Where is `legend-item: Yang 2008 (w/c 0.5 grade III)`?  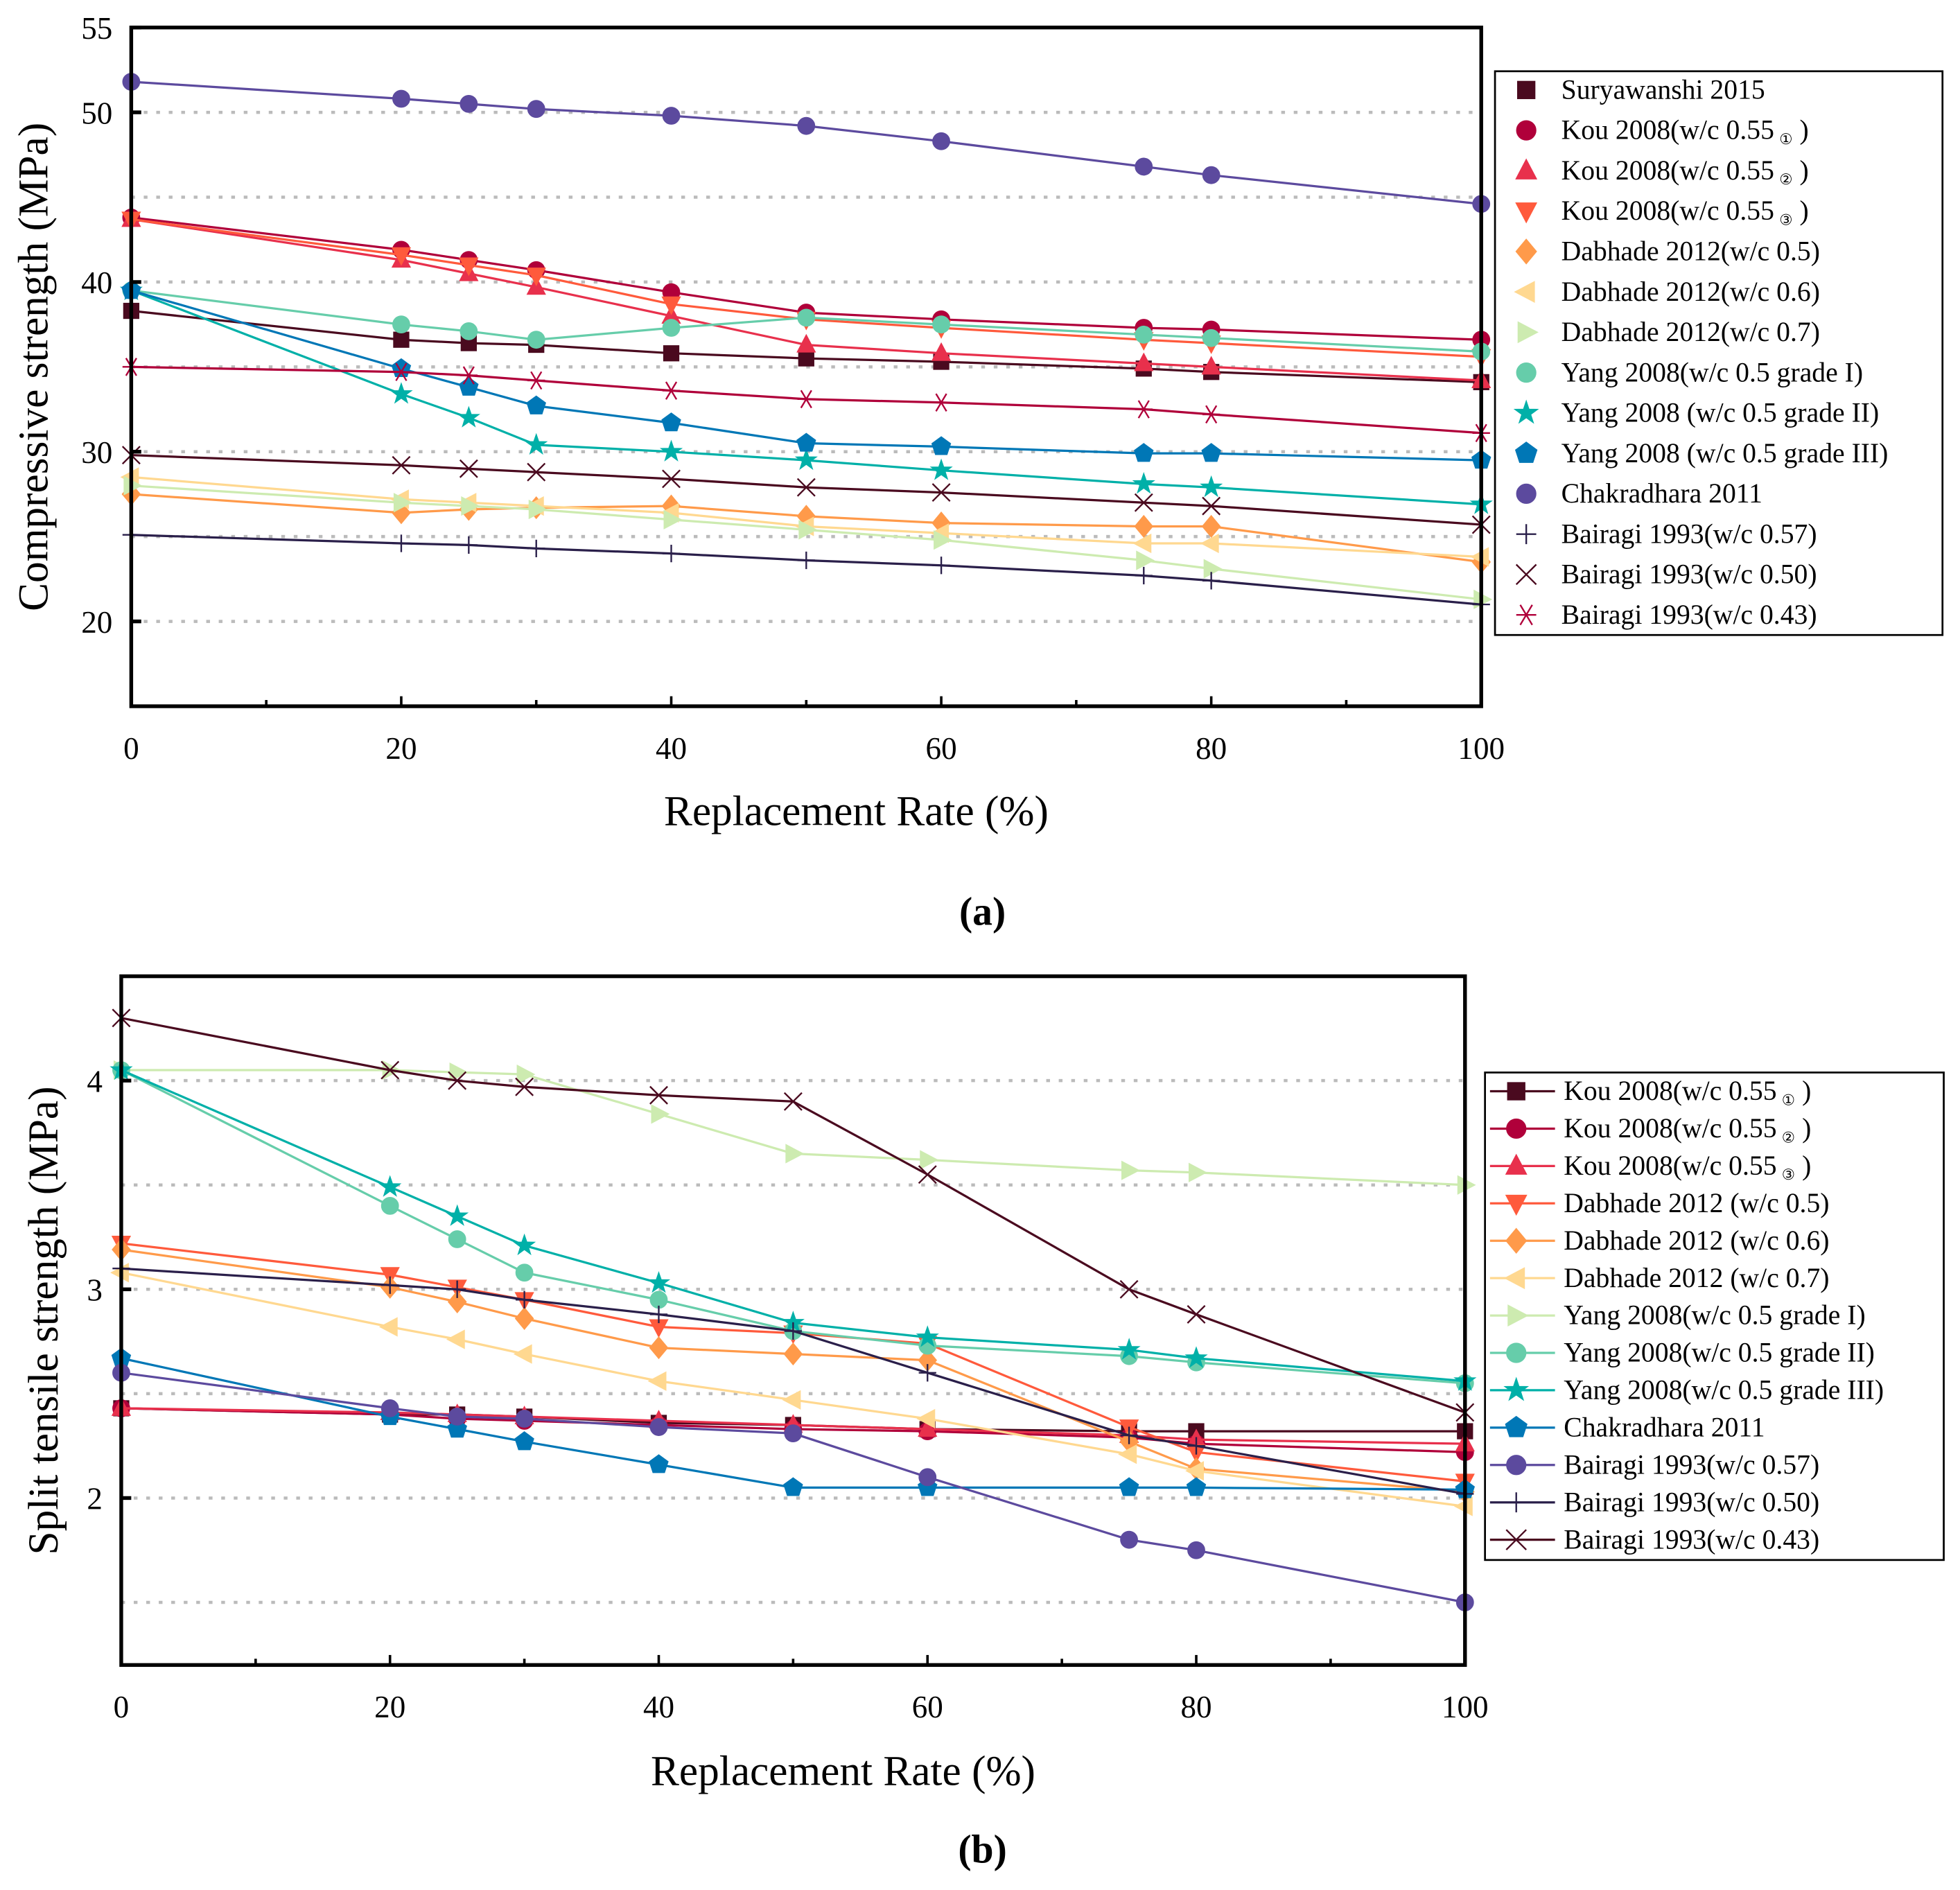
legend-item: Yang 2008 (w/c 0.5 grade III) is located at coordinates (1701, 453).